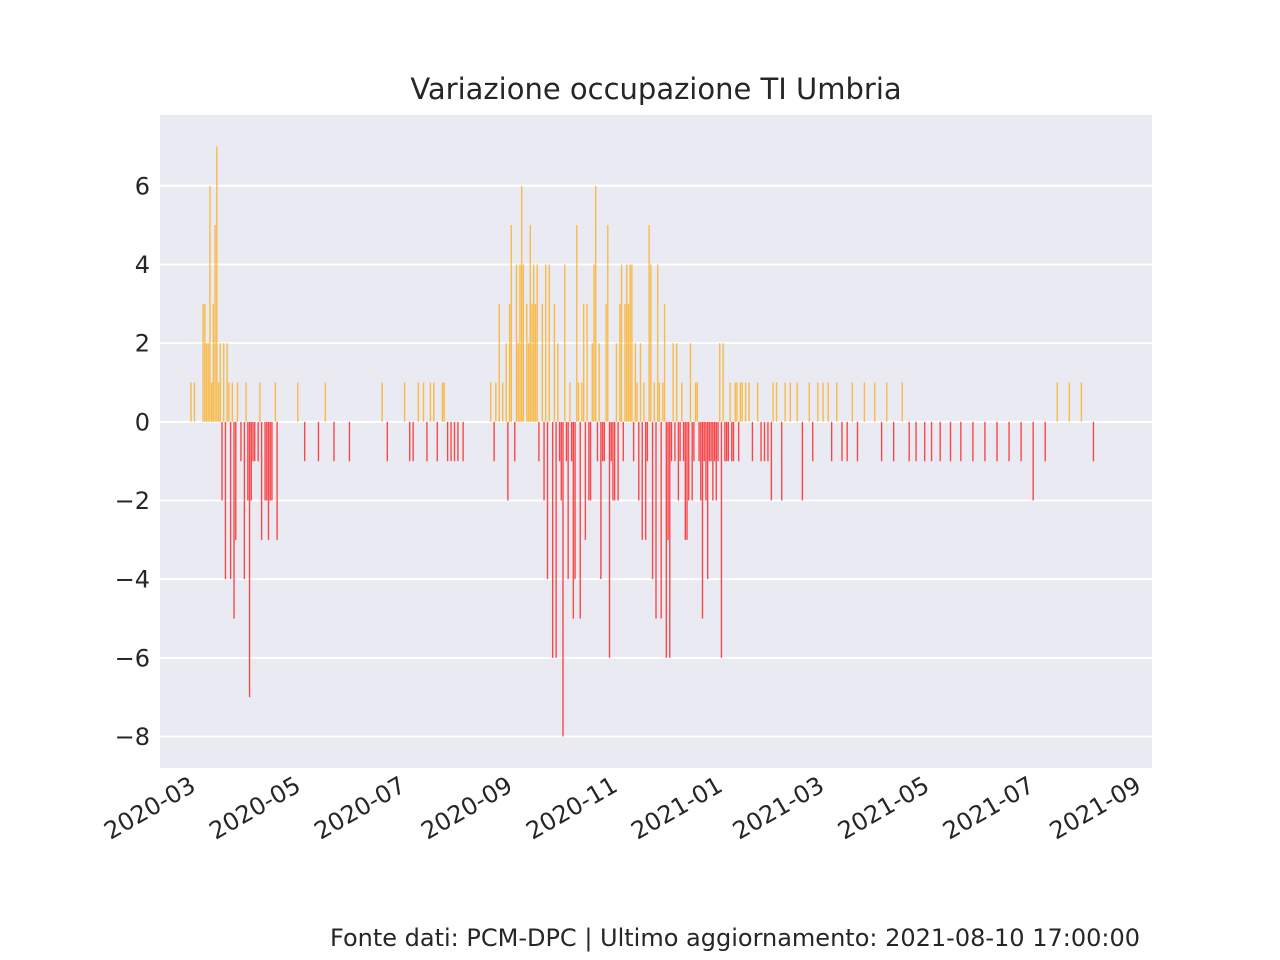  Describe the element at coordinates (988, 808) in the screenshot. I see `x-tick-label: 2021-07` at that location.